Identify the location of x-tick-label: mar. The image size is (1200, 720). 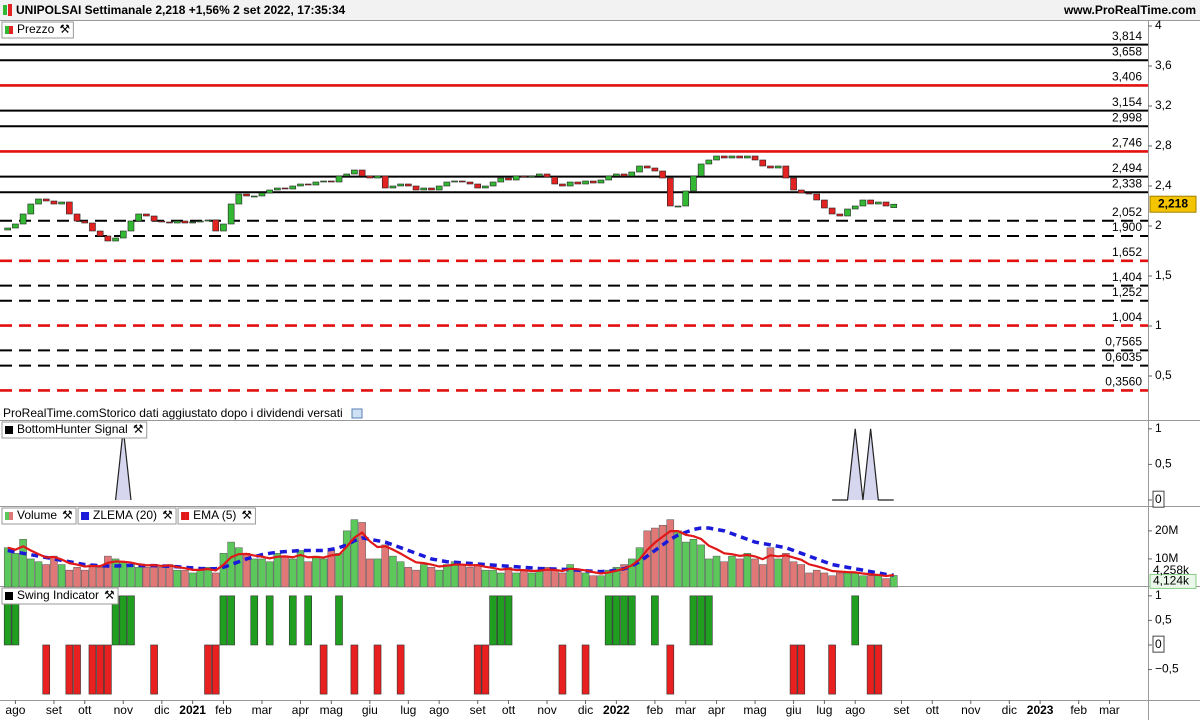
(262, 710).